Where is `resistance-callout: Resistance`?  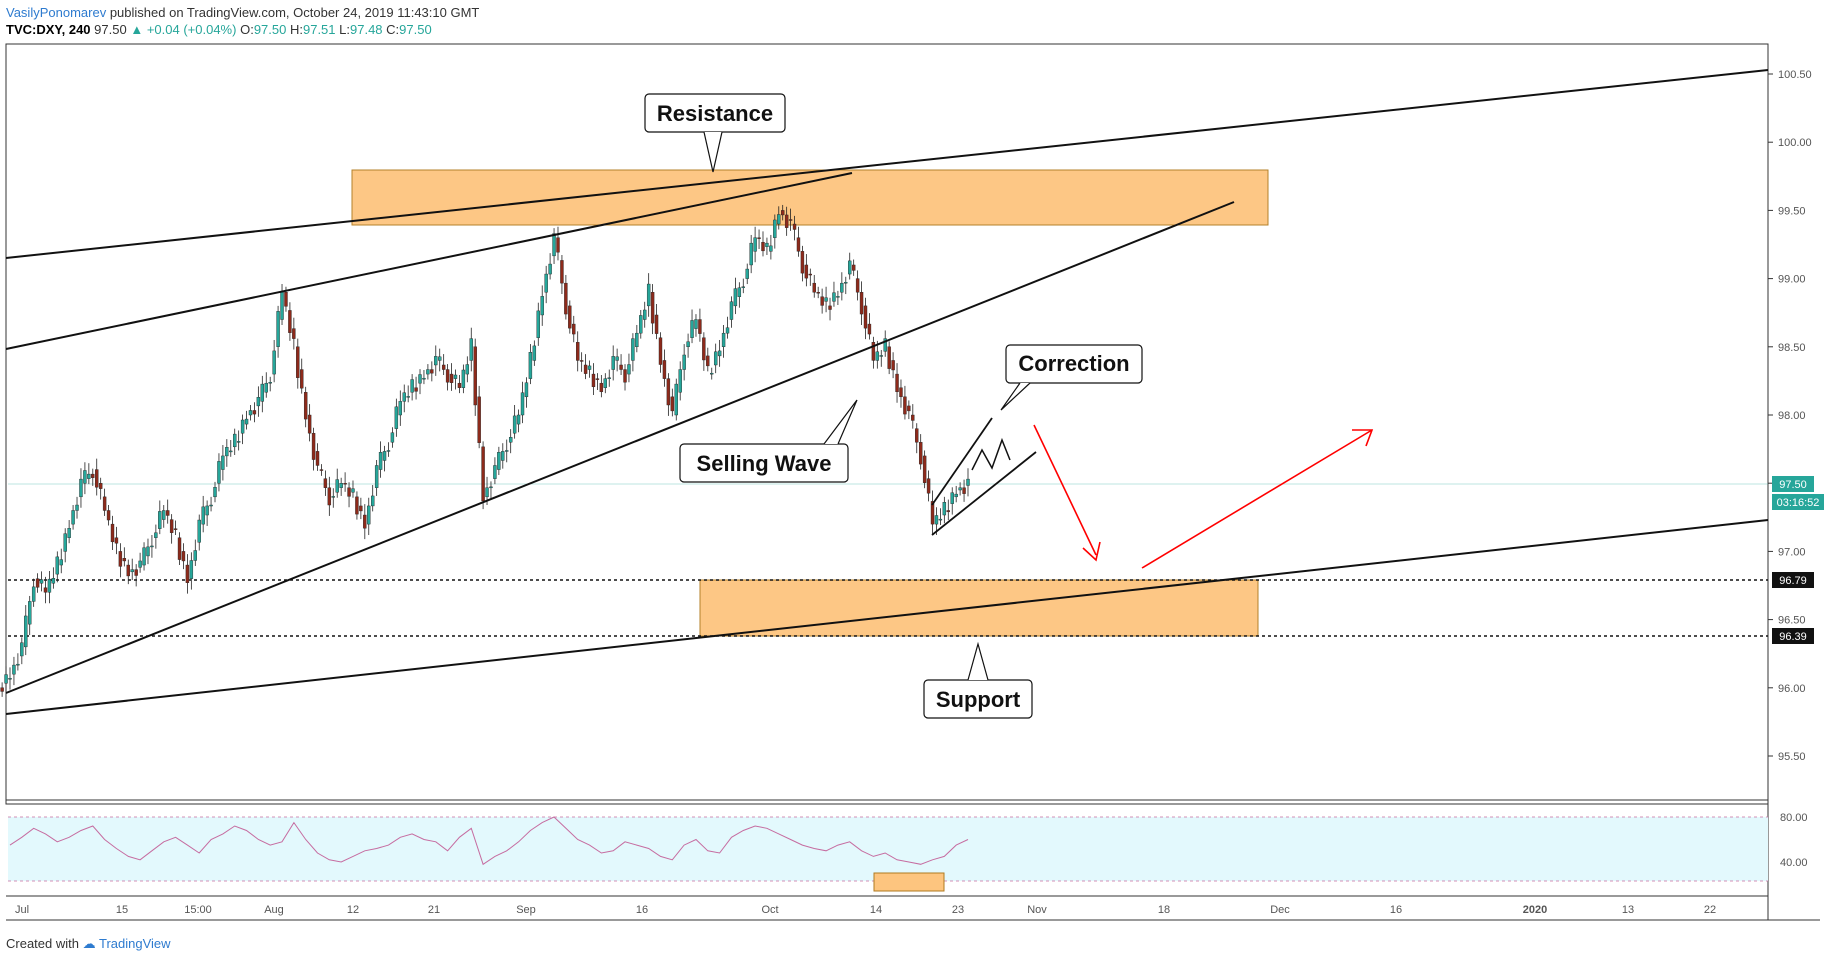 resistance-callout: Resistance is located at coordinates (715, 133).